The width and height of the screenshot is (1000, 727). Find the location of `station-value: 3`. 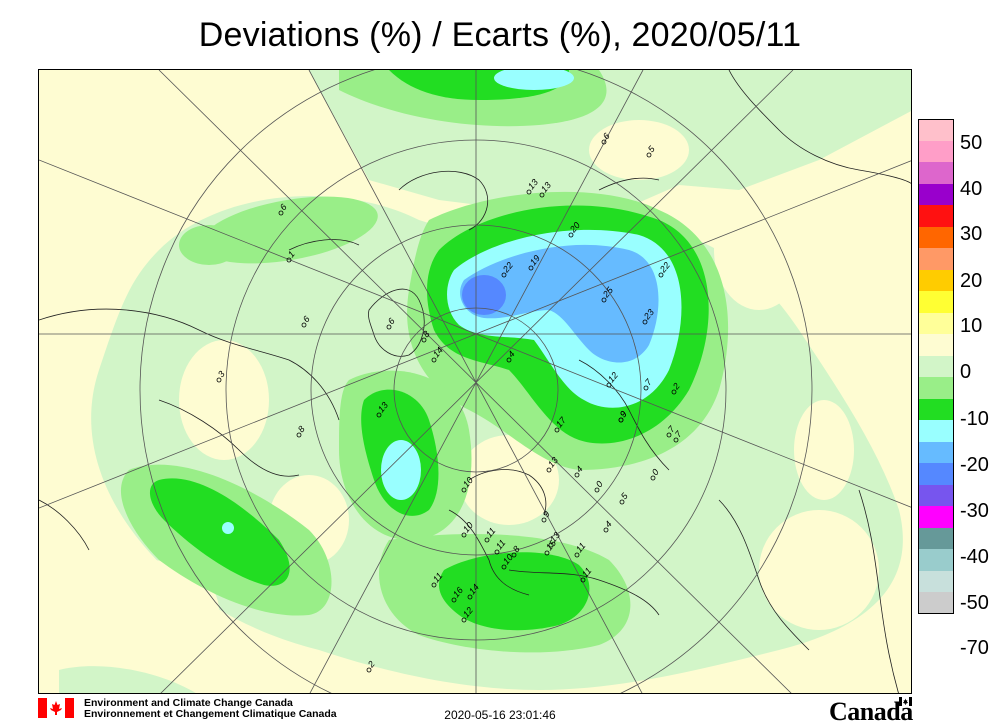

station-value: 3 is located at coordinates (221, 374).